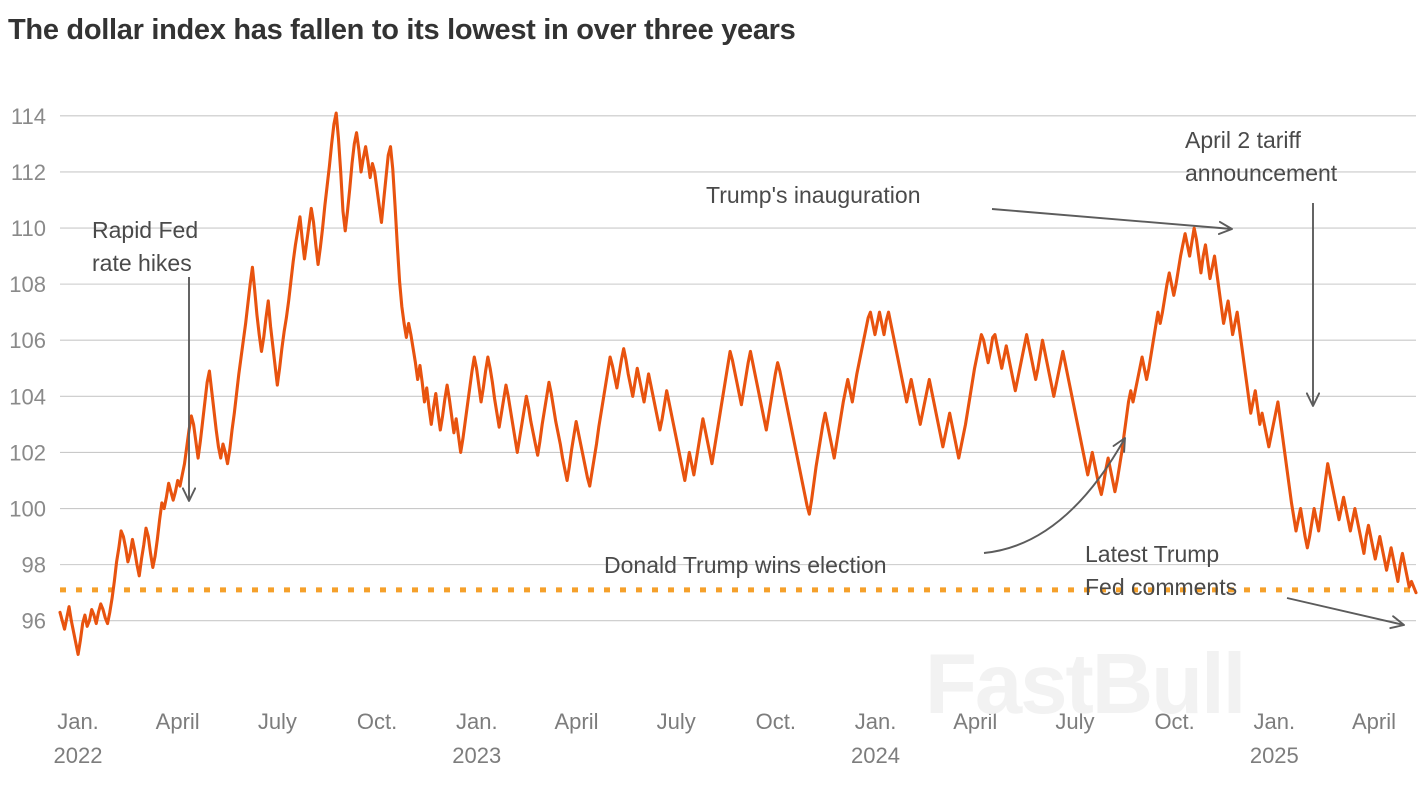 This screenshot has width=1420, height=810. I want to click on y-axis-tick-labels: 96 98 100 102 104 106 108 110 112 114, so click(27, 369).